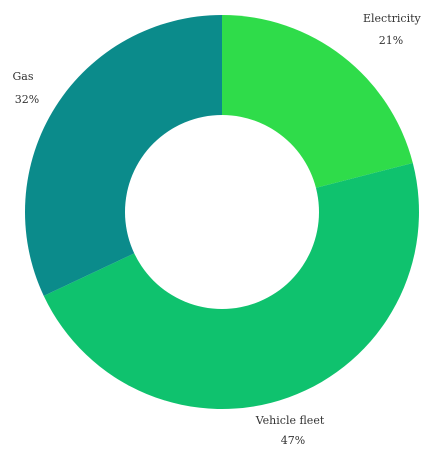 The height and width of the screenshot is (450, 427). What do you see at coordinates (293, 440) in the screenshot?
I see `slice-percent-vehicle-fleet: 47%` at bounding box center [293, 440].